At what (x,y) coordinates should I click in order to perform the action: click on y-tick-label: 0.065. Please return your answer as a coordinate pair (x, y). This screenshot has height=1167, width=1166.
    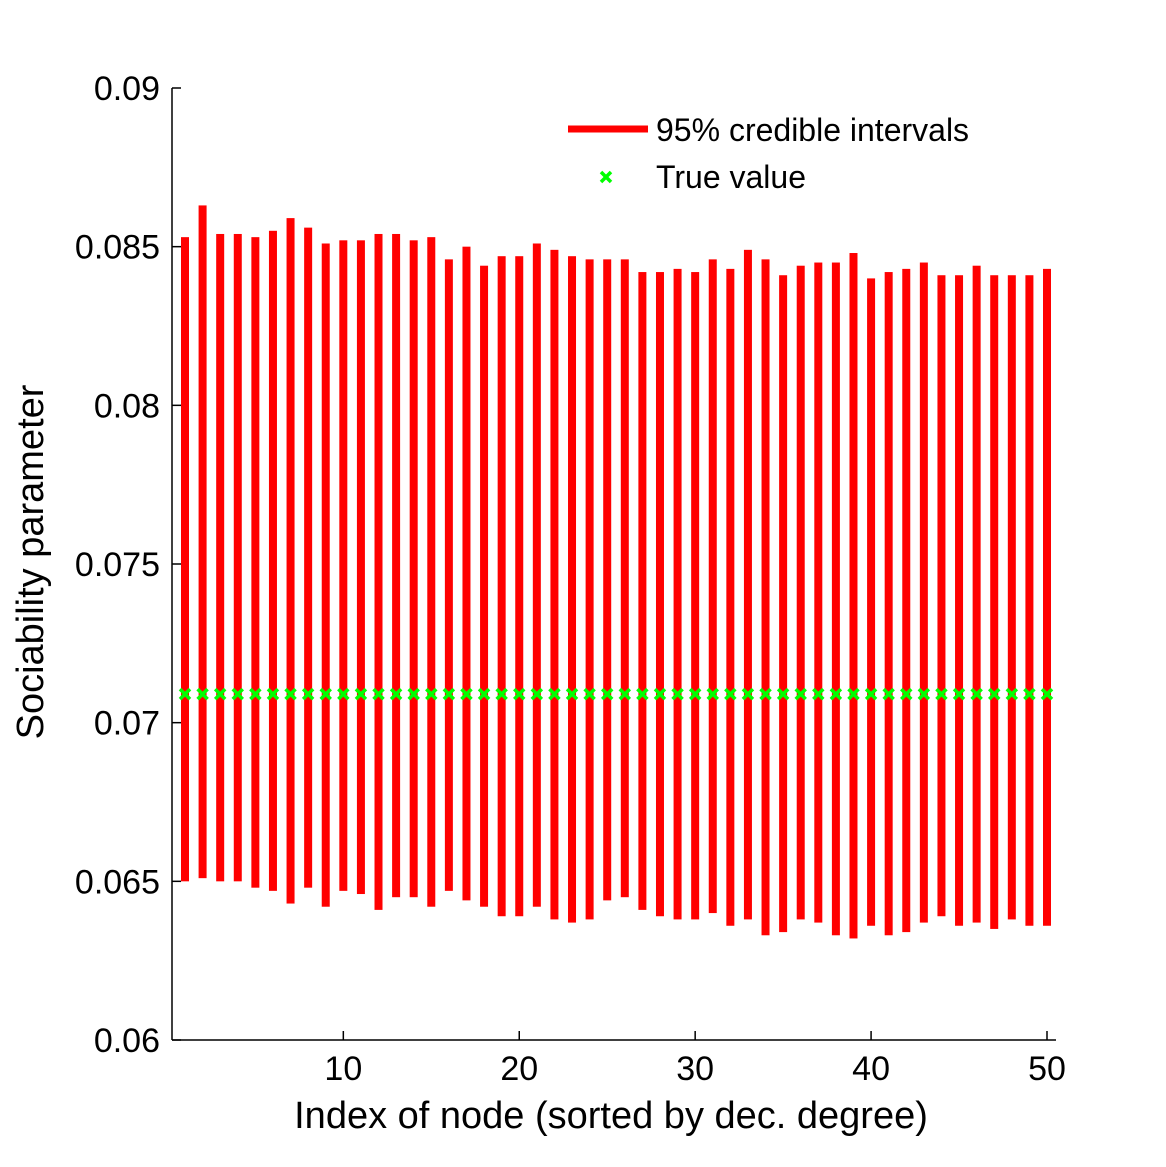
    Looking at the image, I should click on (117, 882).